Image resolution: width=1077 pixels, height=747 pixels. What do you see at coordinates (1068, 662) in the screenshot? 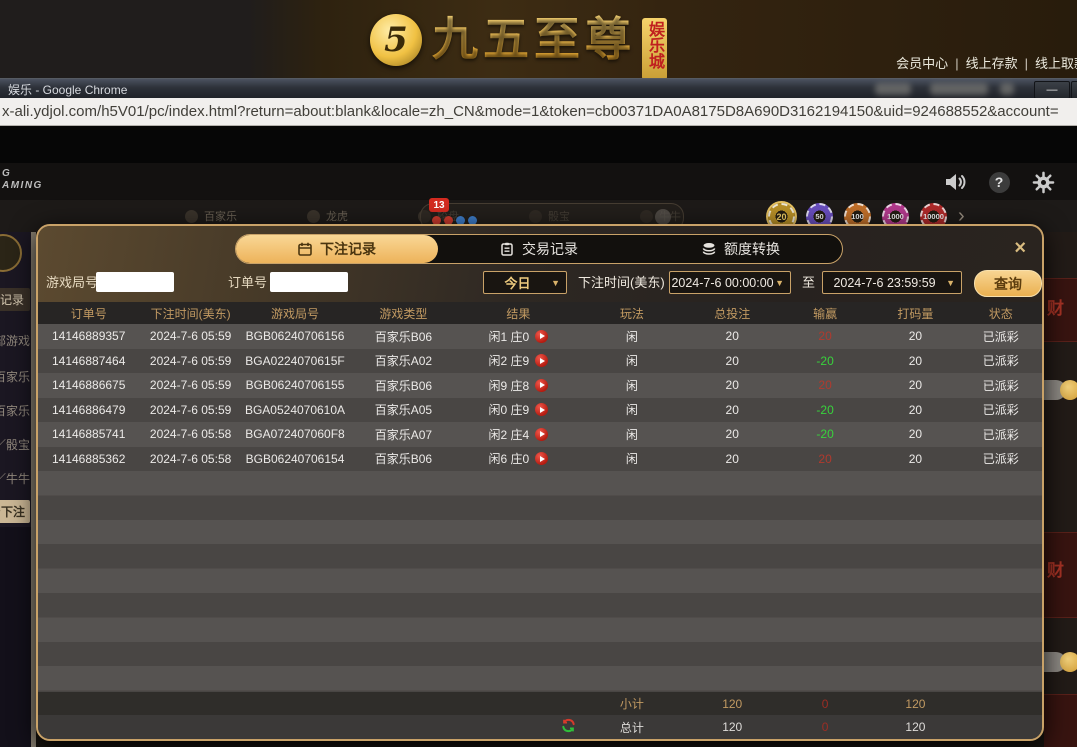
I see `chip-fragment-icon` at bounding box center [1068, 662].